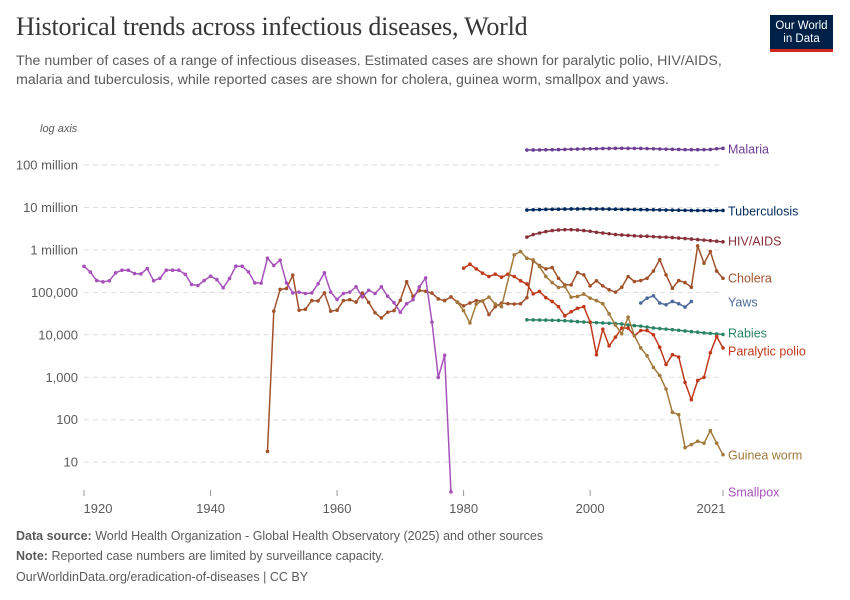  Describe the element at coordinates (711, 508) in the screenshot. I see `x-tick-label: 2021` at that location.